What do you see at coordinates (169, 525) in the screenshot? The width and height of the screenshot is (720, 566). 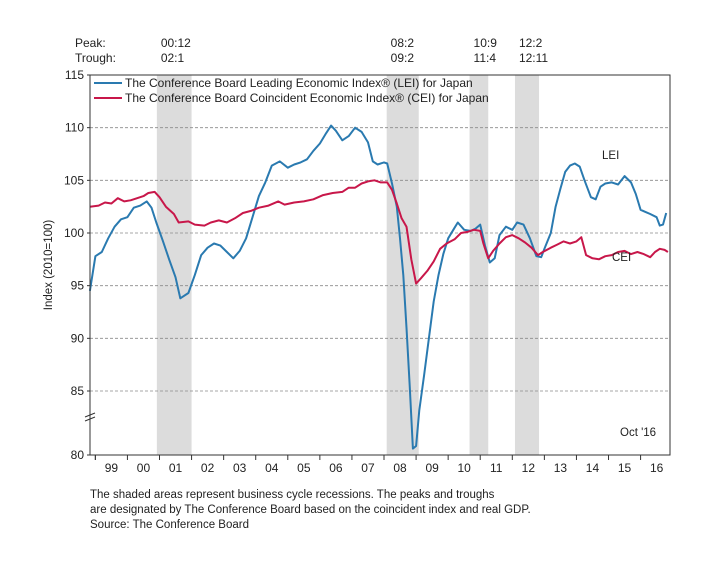 I see `source-note: Source: The Conference Board` at bounding box center [169, 525].